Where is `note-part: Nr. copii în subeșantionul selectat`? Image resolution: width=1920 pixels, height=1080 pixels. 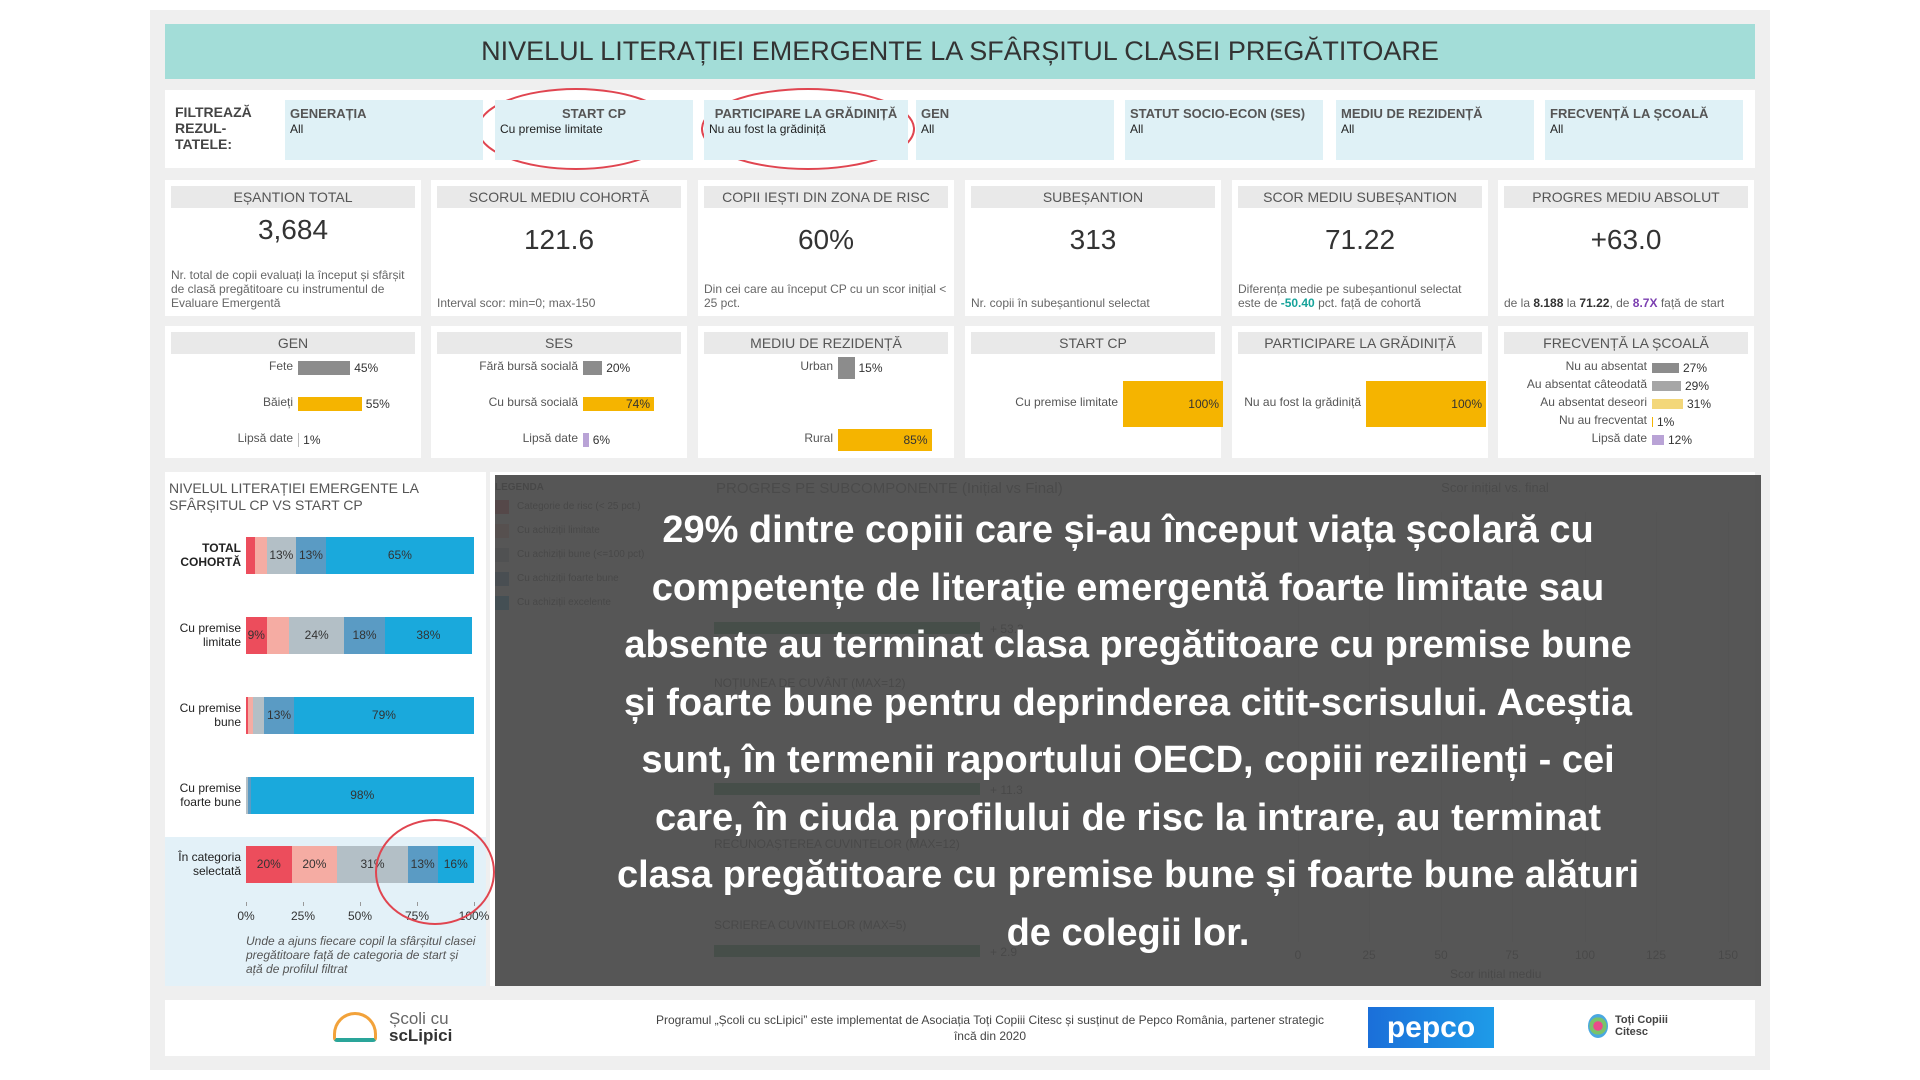 note-part: Nr. copii în subeșantionul selectat is located at coordinates (1060, 303).